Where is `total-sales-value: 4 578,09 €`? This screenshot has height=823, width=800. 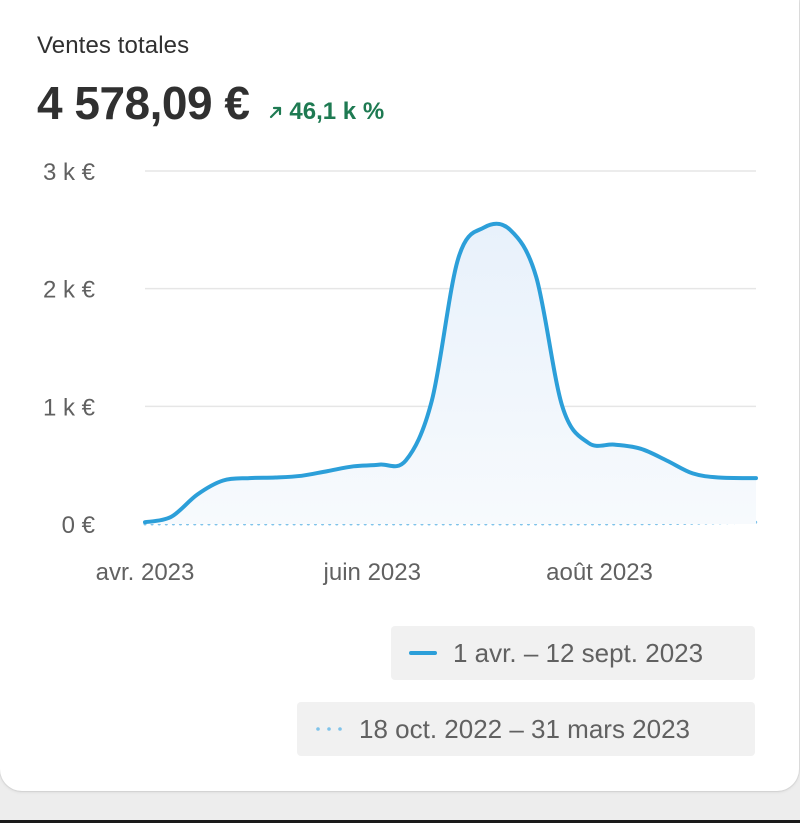
total-sales-value: 4 578,09 € is located at coordinates (143, 103).